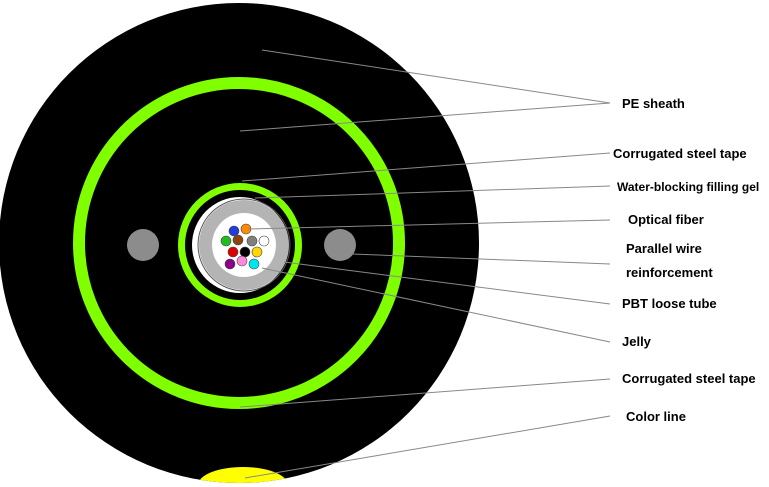 This screenshot has height=487, width=769. What do you see at coordinates (664, 248) in the screenshot?
I see `label-parallel-wire-line1: Parallel wire` at bounding box center [664, 248].